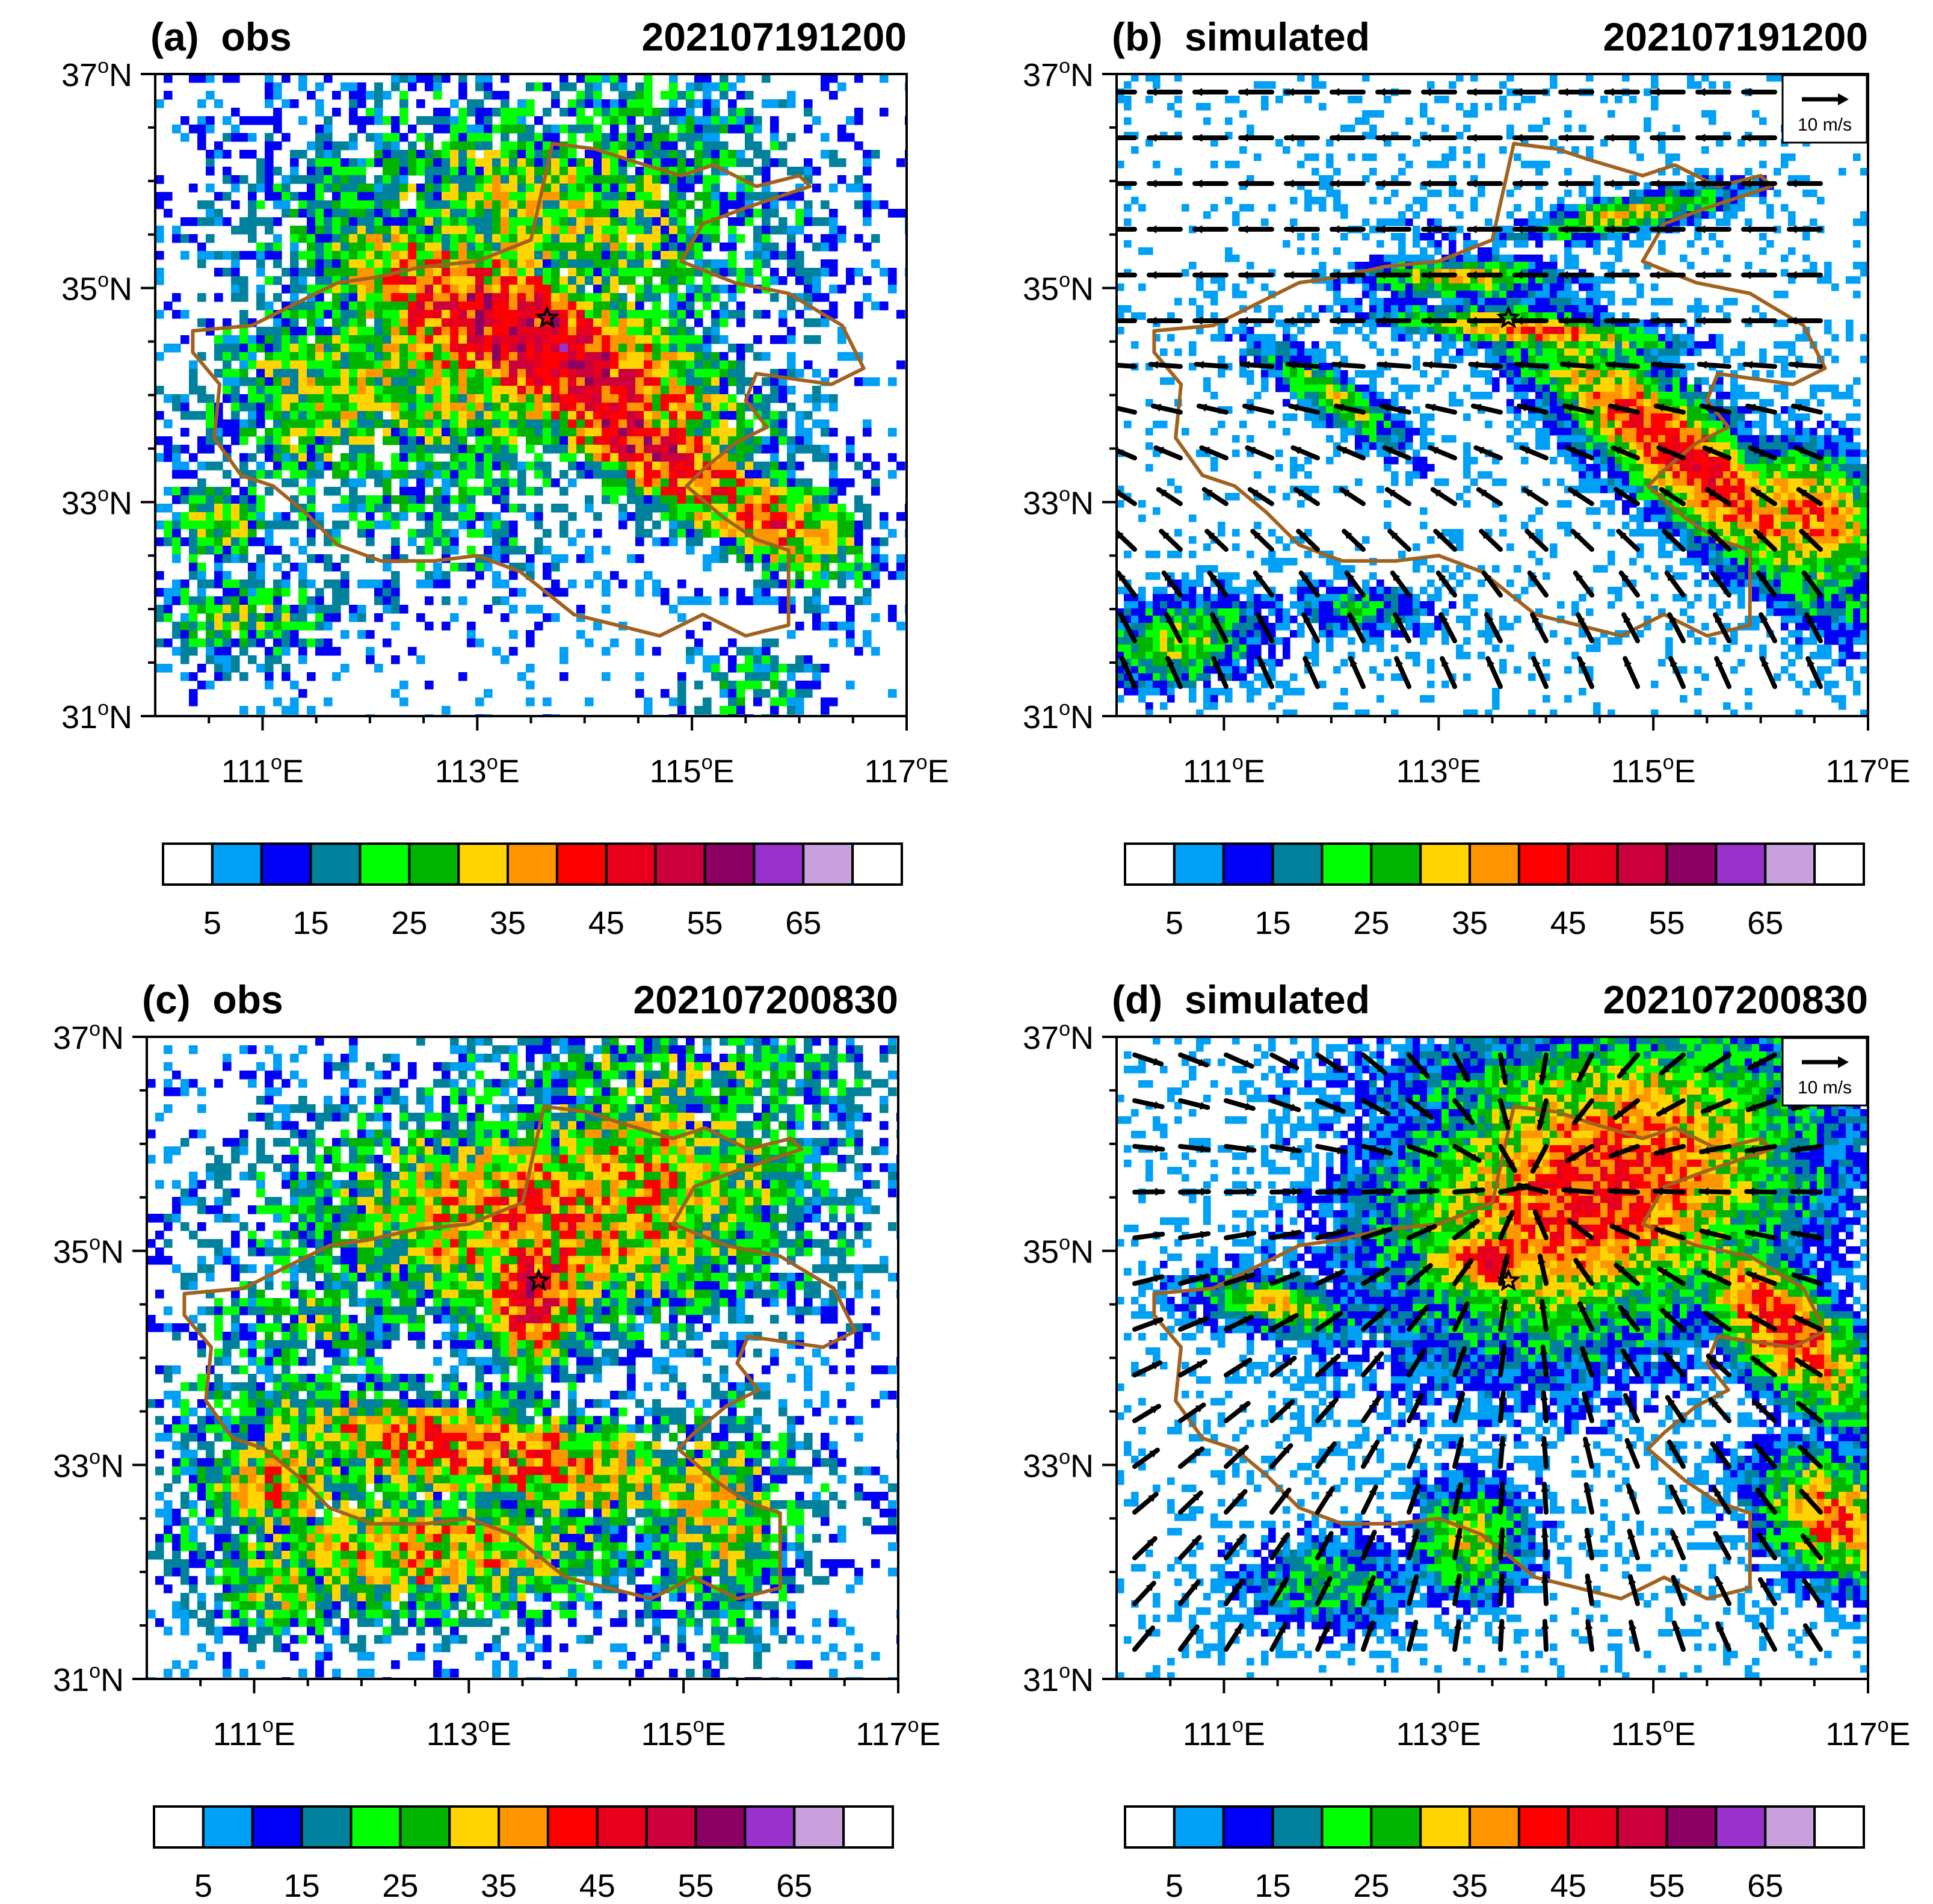  What do you see at coordinates (212, 1000) in the screenshot?
I see `panel-title-c: (c) obs` at bounding box center [212, 1000].